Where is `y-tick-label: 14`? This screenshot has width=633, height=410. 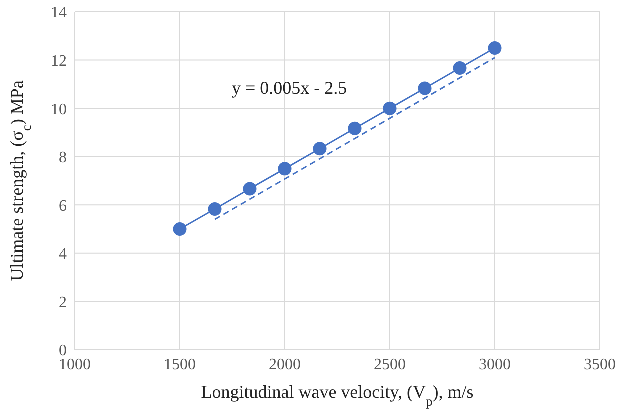
y-tick-label: 14 is located at coordinates (59, 13).